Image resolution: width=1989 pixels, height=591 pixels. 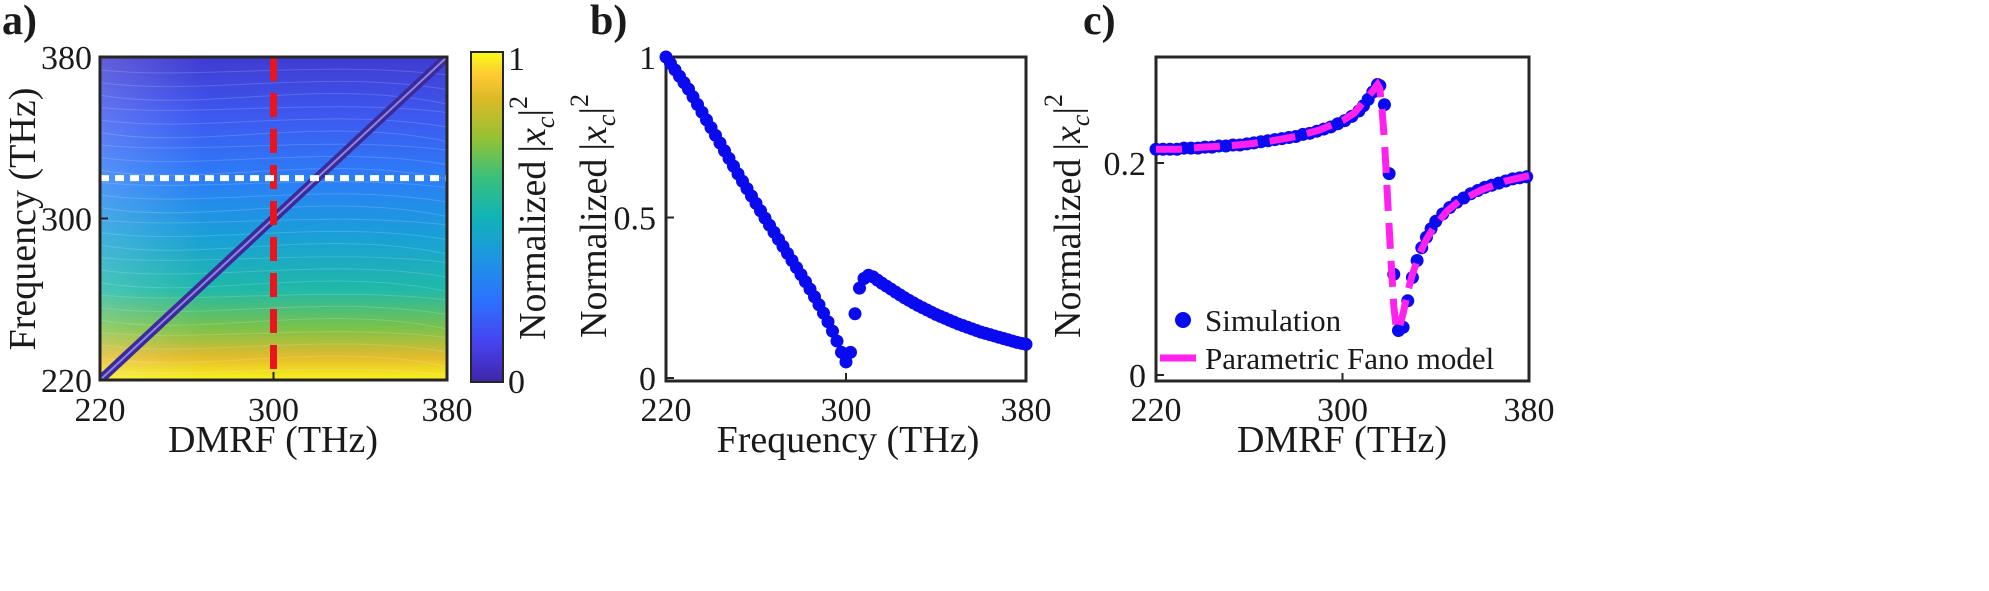 I want to click on fano-frame, so click(x=1342, y=219).